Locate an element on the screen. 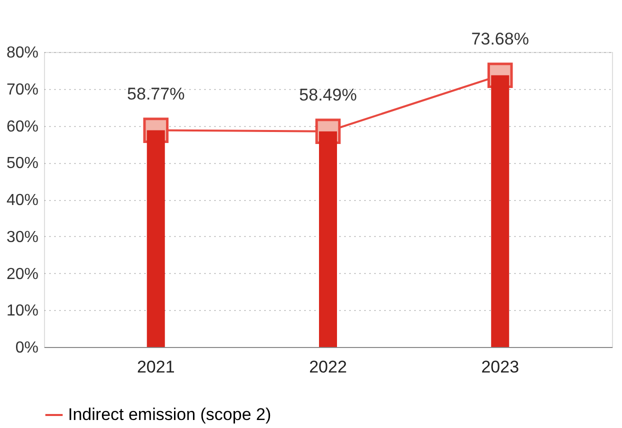 This screenshot has width=622, height=428. y-tick-label: 0% is located at coordinates (26, 348).